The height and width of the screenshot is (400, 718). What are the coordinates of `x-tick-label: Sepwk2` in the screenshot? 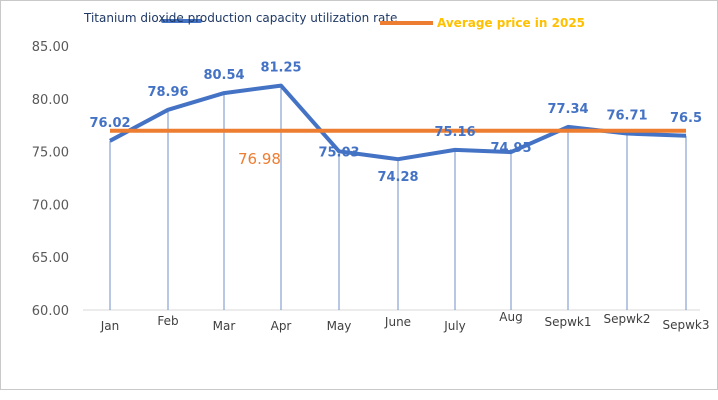 It's located at (626, 319).